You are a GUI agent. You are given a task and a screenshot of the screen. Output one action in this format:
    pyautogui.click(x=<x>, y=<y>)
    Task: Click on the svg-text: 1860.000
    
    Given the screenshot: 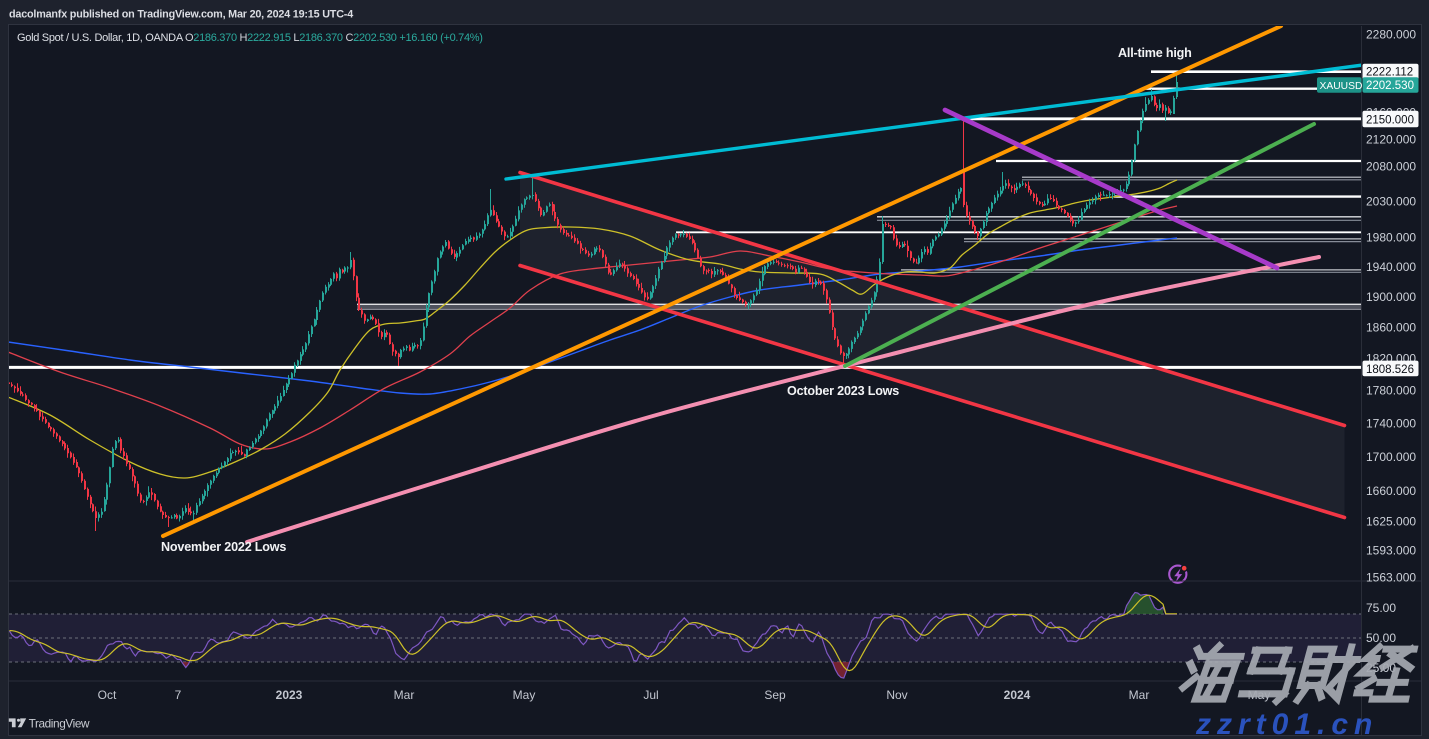 What is the action you would take?
    pyautogui.click(x=1391, y=328)
    